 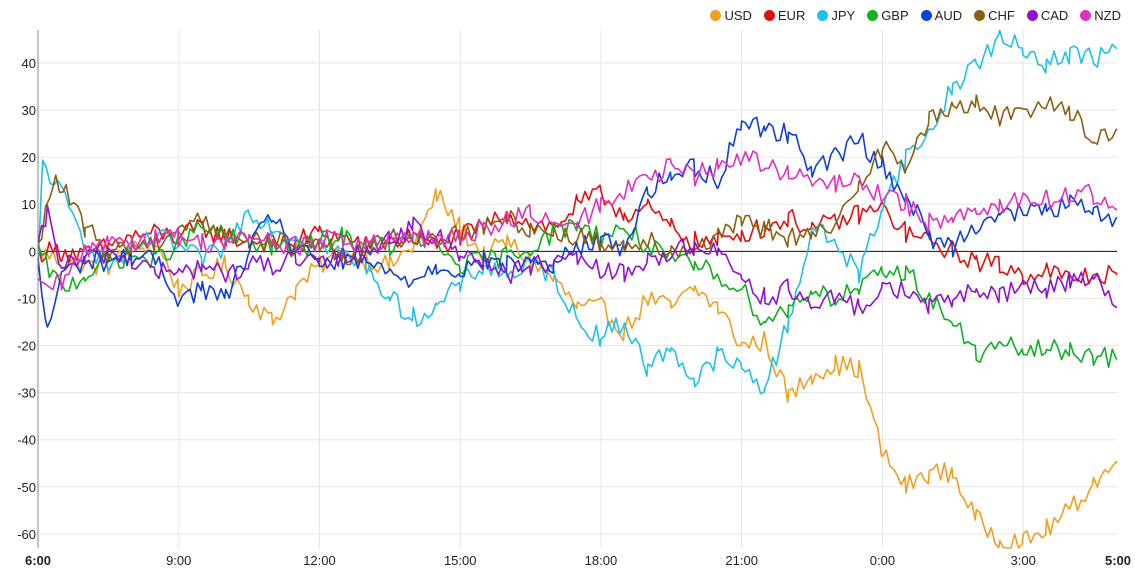 I want to click on chart-legend: USD EUR JPY GBP AUD CHF CAD NZD, so click(x=915, y=15).